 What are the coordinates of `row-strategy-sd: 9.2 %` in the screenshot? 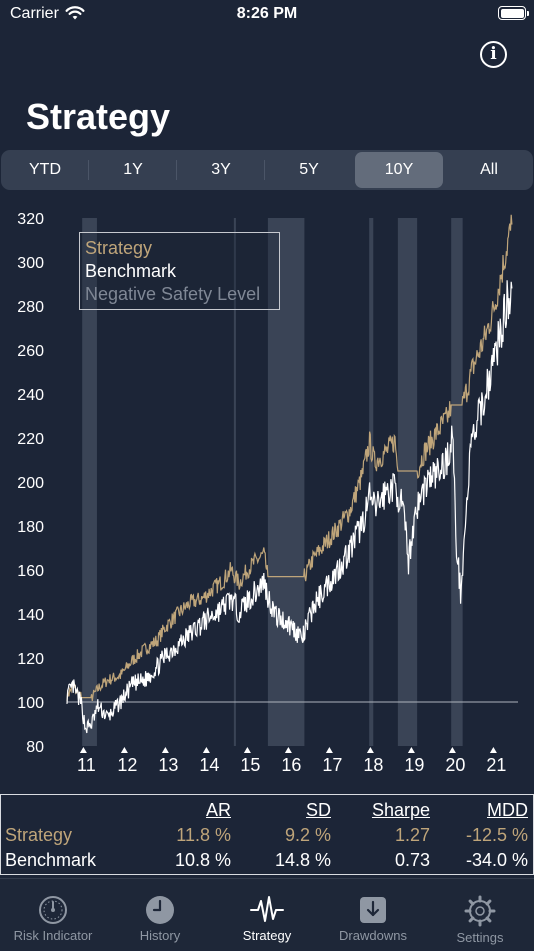 It's located at (307, 835).